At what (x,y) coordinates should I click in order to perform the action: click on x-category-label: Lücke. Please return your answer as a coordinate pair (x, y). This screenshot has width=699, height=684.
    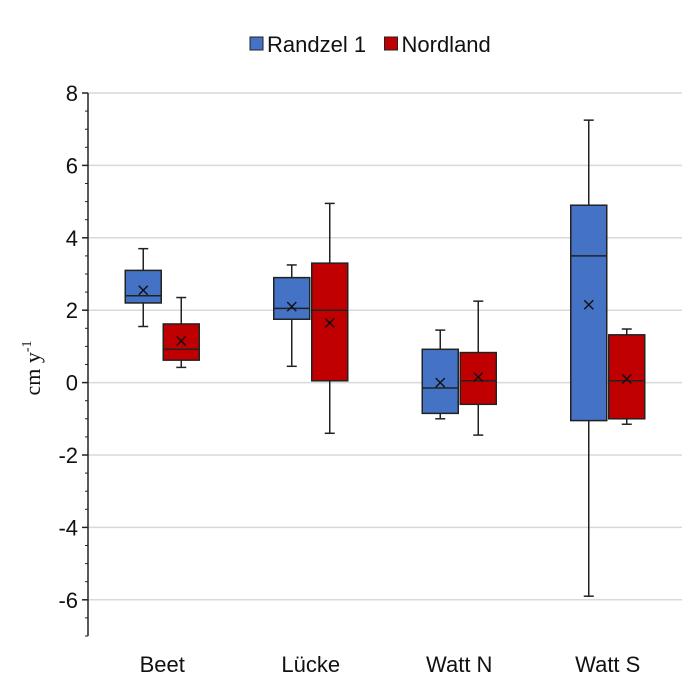
    Looking at the image, I should click on (310, 664).